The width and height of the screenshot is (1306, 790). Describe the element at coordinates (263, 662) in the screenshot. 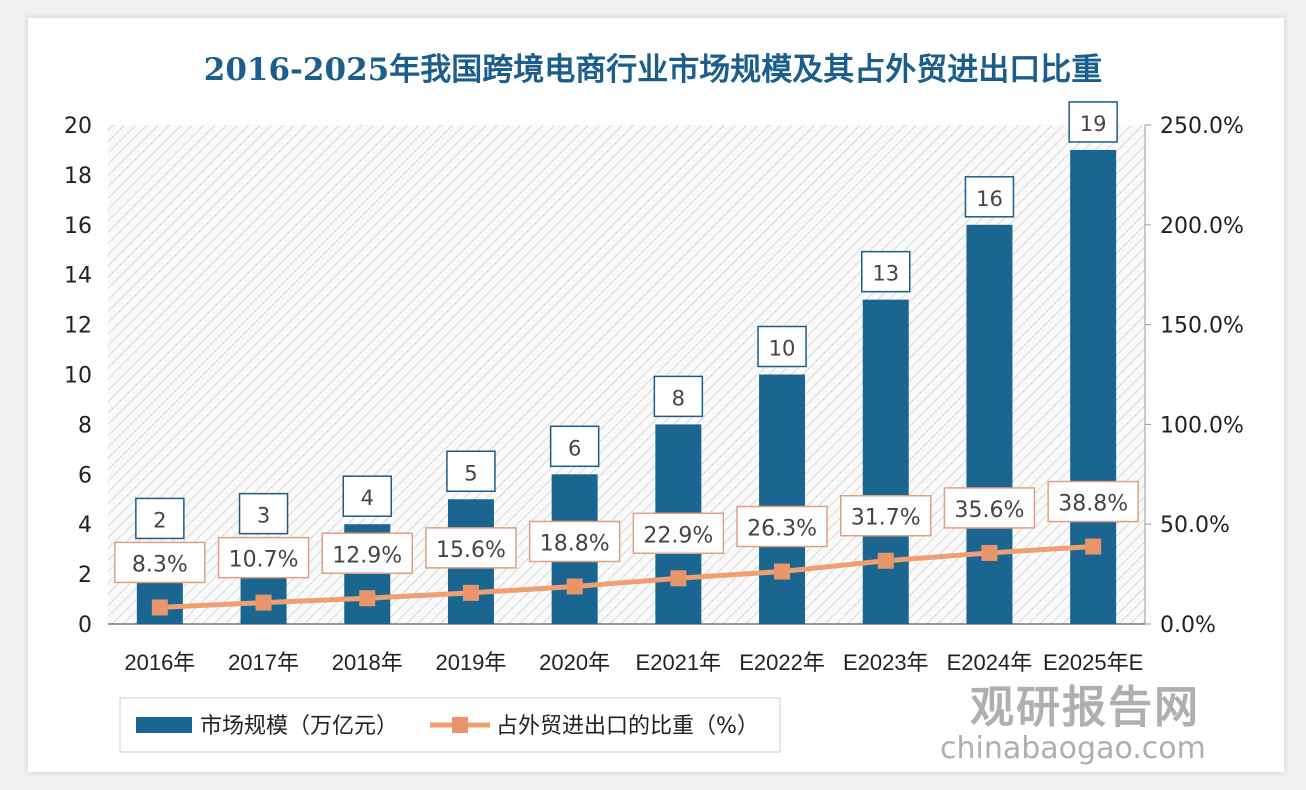

I see `x-tick-label: 2017年` at that location.